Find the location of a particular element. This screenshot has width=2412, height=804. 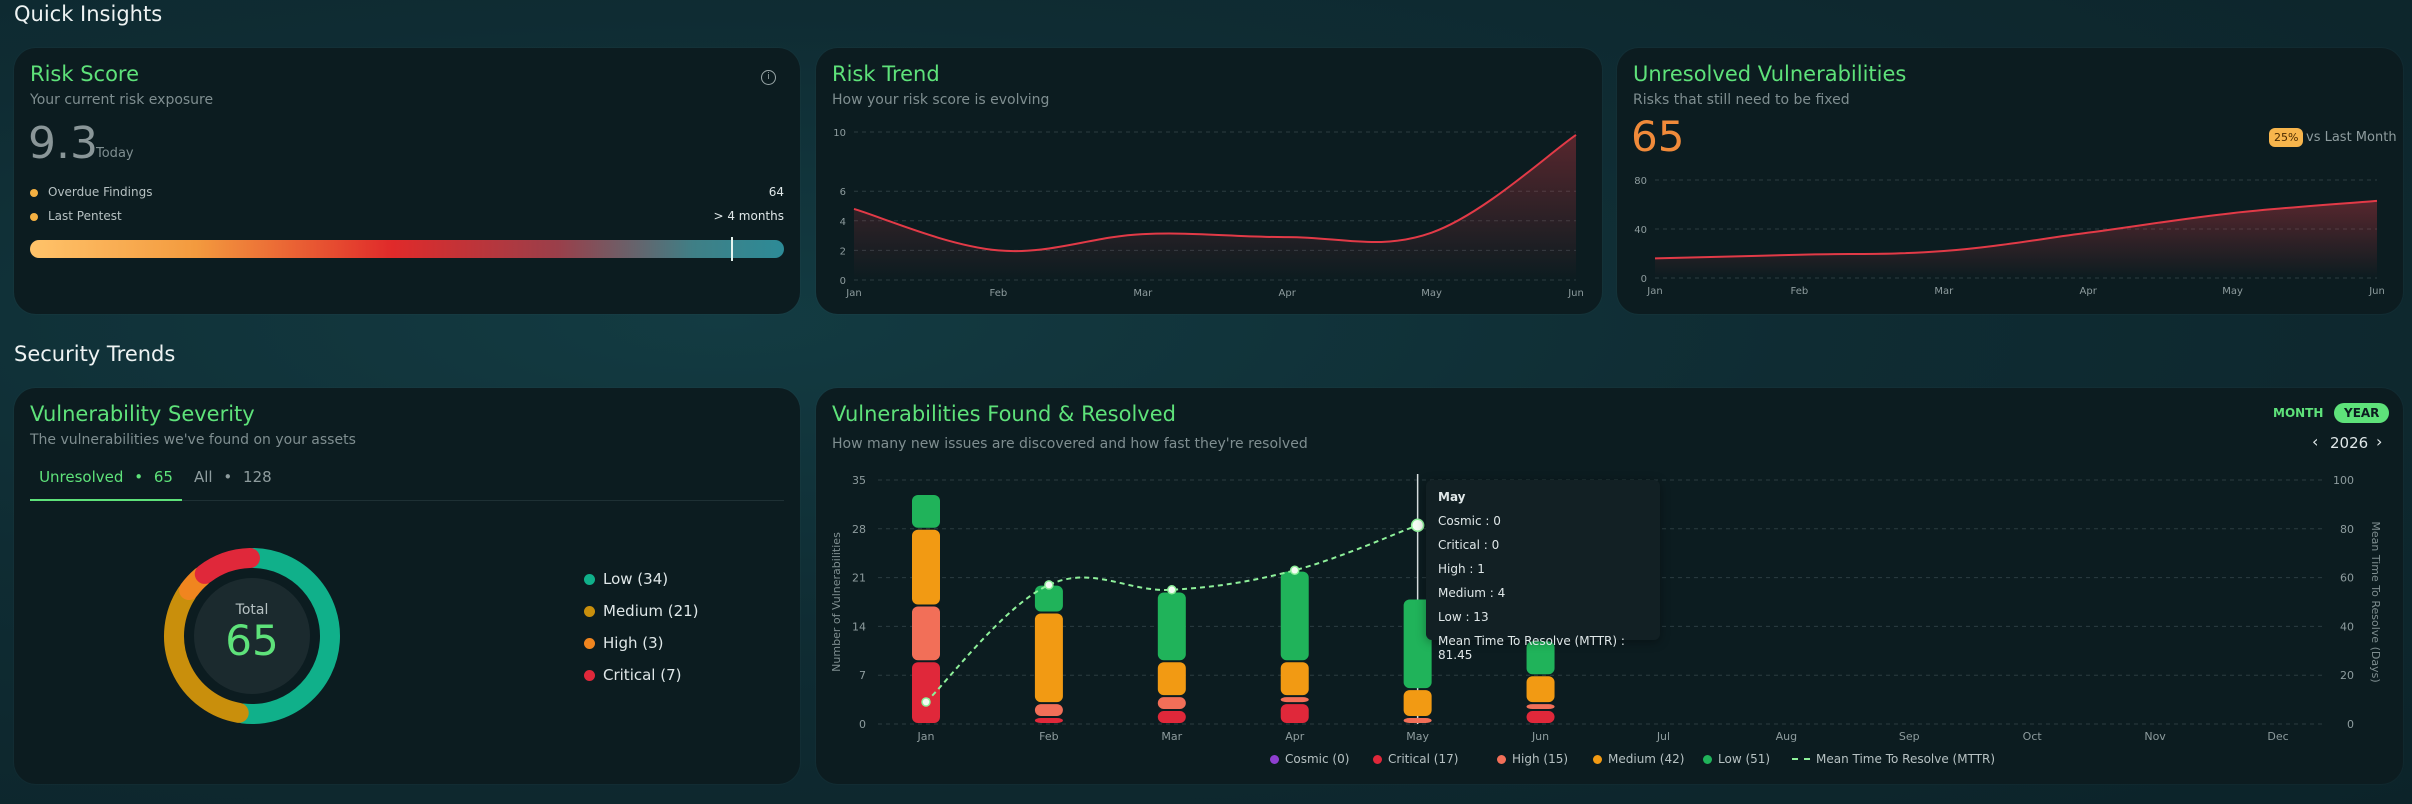

x-tick-label: Mar is located at coordinates (1944, 291).